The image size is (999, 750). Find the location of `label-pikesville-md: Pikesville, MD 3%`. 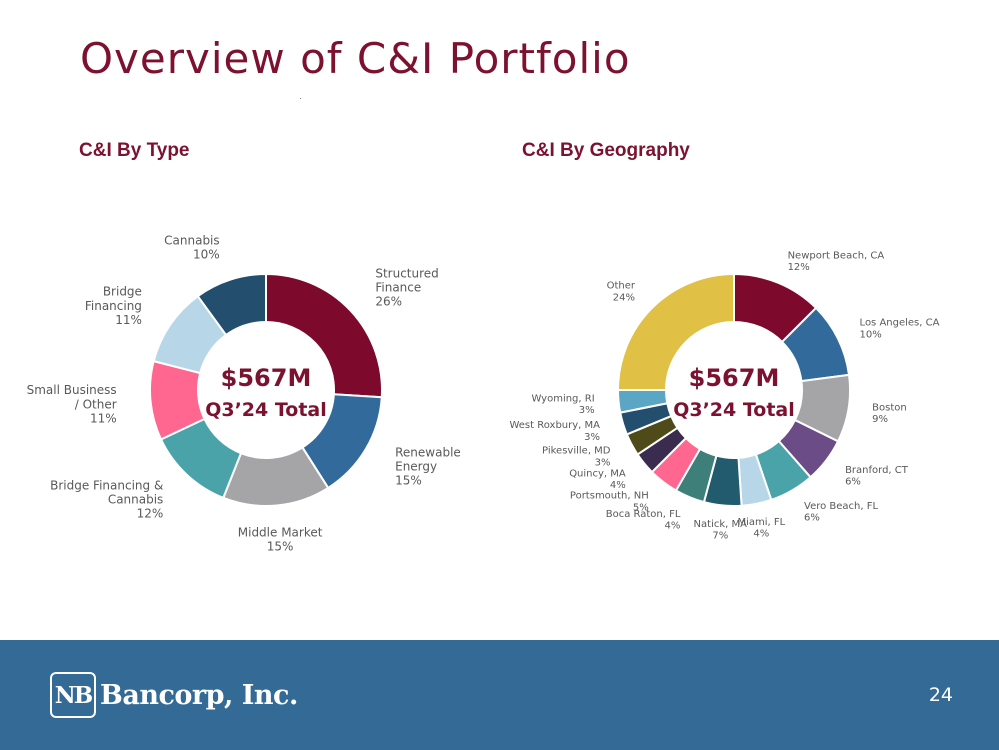

label-pikesville-md: Pikesville, MD 3% is located at coordinates (576, 457).